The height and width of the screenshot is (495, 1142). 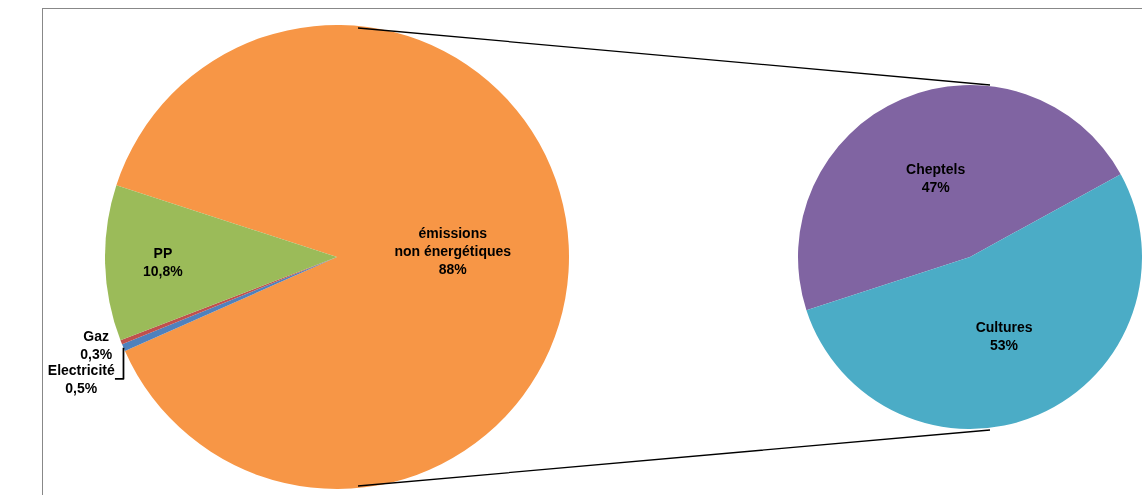 I want to click on slice-label: Electricité, so click(x=81, y=369).